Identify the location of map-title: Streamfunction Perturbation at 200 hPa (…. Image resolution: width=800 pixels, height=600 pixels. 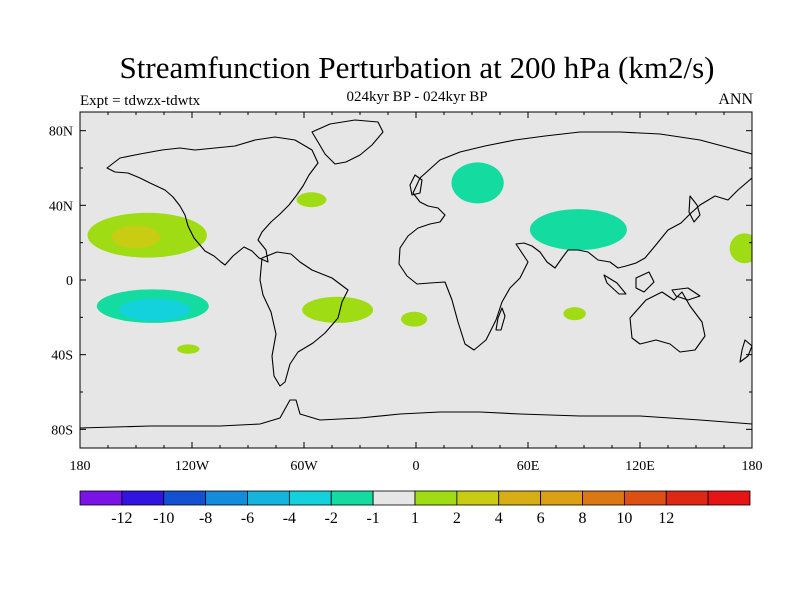
(417, 67).